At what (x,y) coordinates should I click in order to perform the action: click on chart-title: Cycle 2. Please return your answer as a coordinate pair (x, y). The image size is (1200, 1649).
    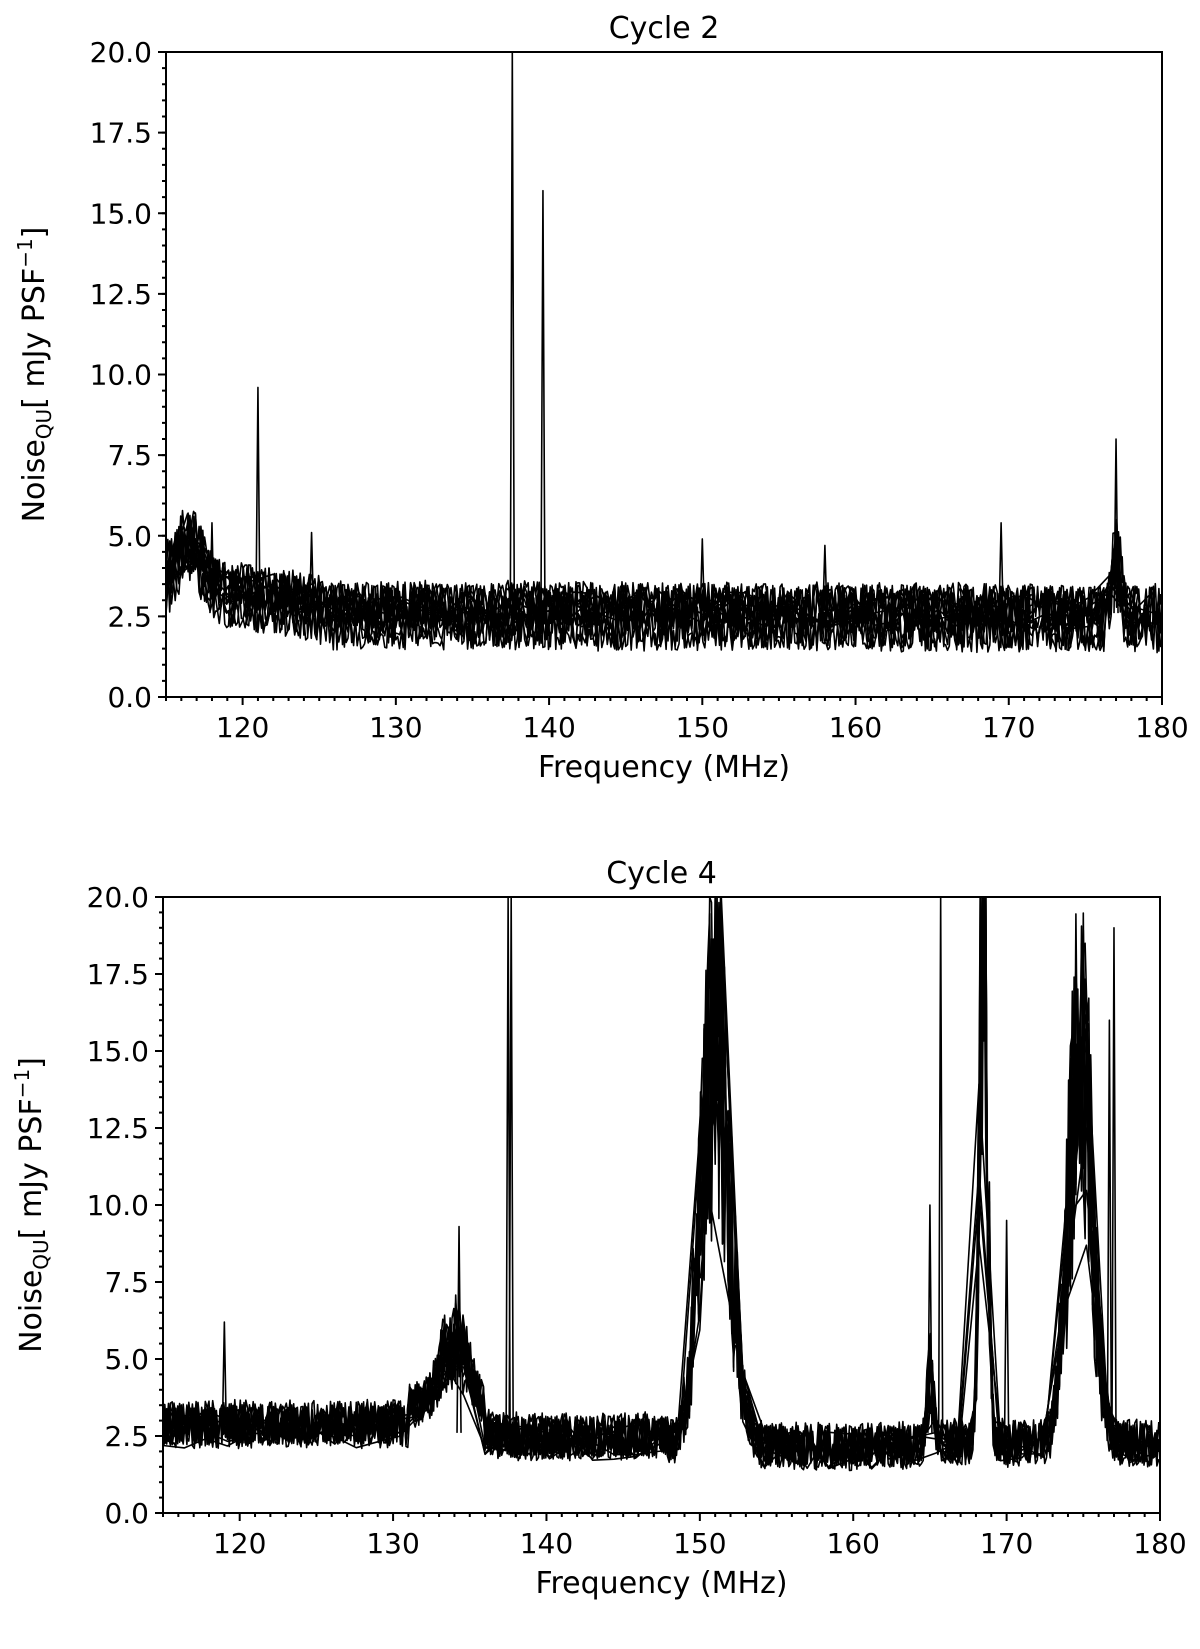
    Looking at the image, I should click on (664, 28).